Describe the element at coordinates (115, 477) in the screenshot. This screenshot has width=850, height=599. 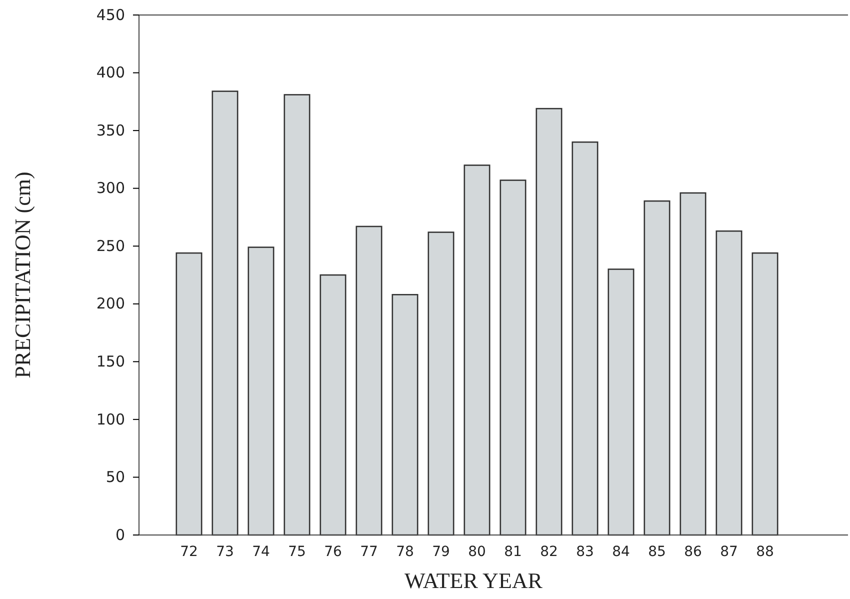
I see `y-tick-label: 50` at that location.